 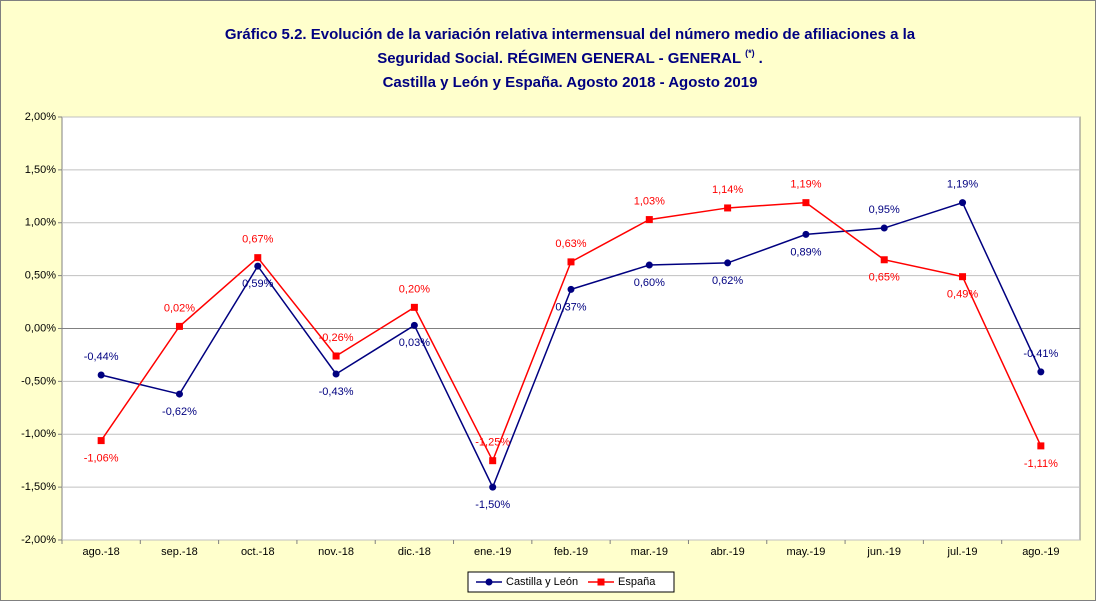 I want to click on data-label: -0,41%, so click(x=1040, y=354).